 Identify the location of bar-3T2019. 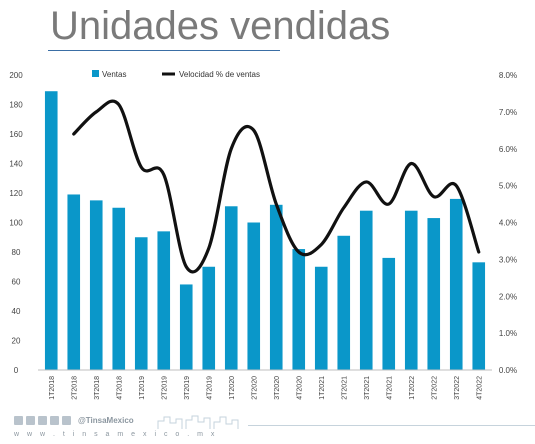
(186, 327).